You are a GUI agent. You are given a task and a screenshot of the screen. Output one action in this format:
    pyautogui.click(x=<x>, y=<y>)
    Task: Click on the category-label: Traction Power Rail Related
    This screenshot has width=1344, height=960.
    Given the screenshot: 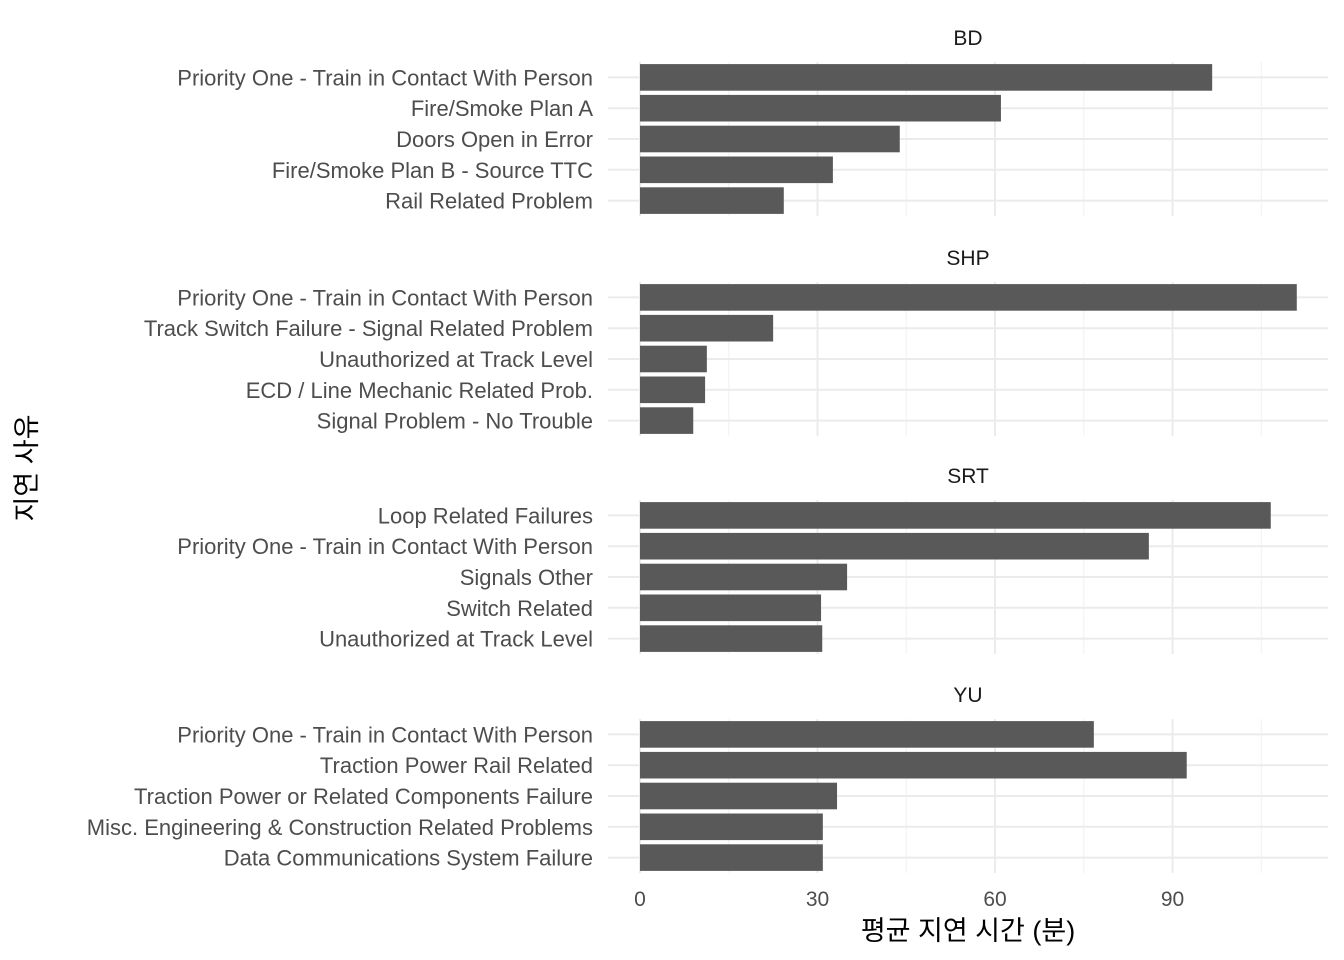 What is the action you would take?
    pyautogui.click(x=456, y=765)
    